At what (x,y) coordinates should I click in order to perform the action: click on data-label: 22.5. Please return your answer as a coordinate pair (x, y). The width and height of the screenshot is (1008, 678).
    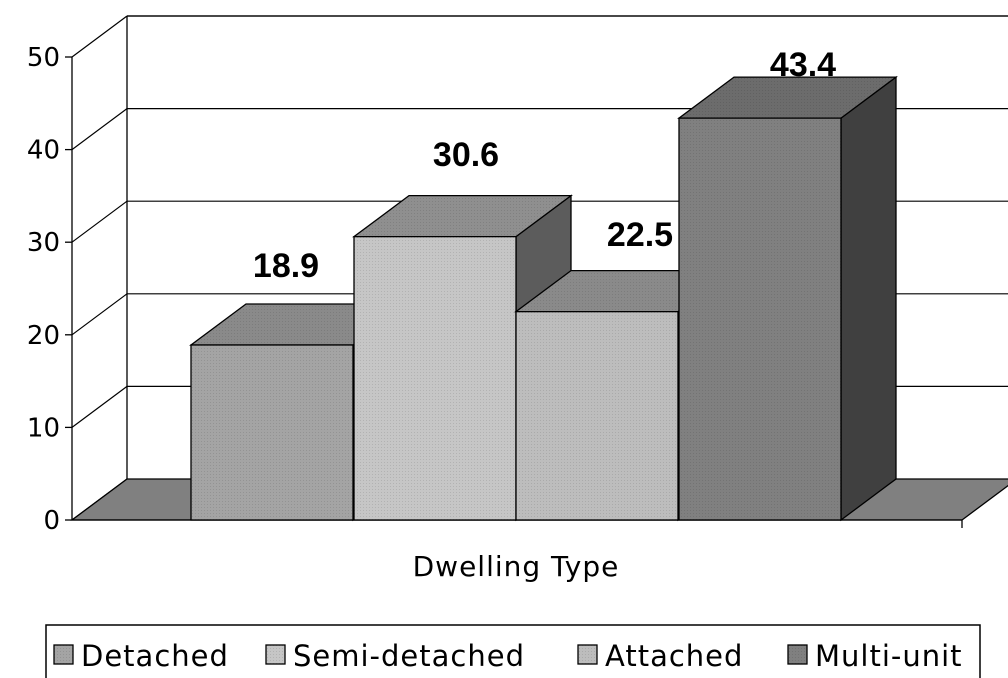
    Looking at the image, I should click on (640, 235).